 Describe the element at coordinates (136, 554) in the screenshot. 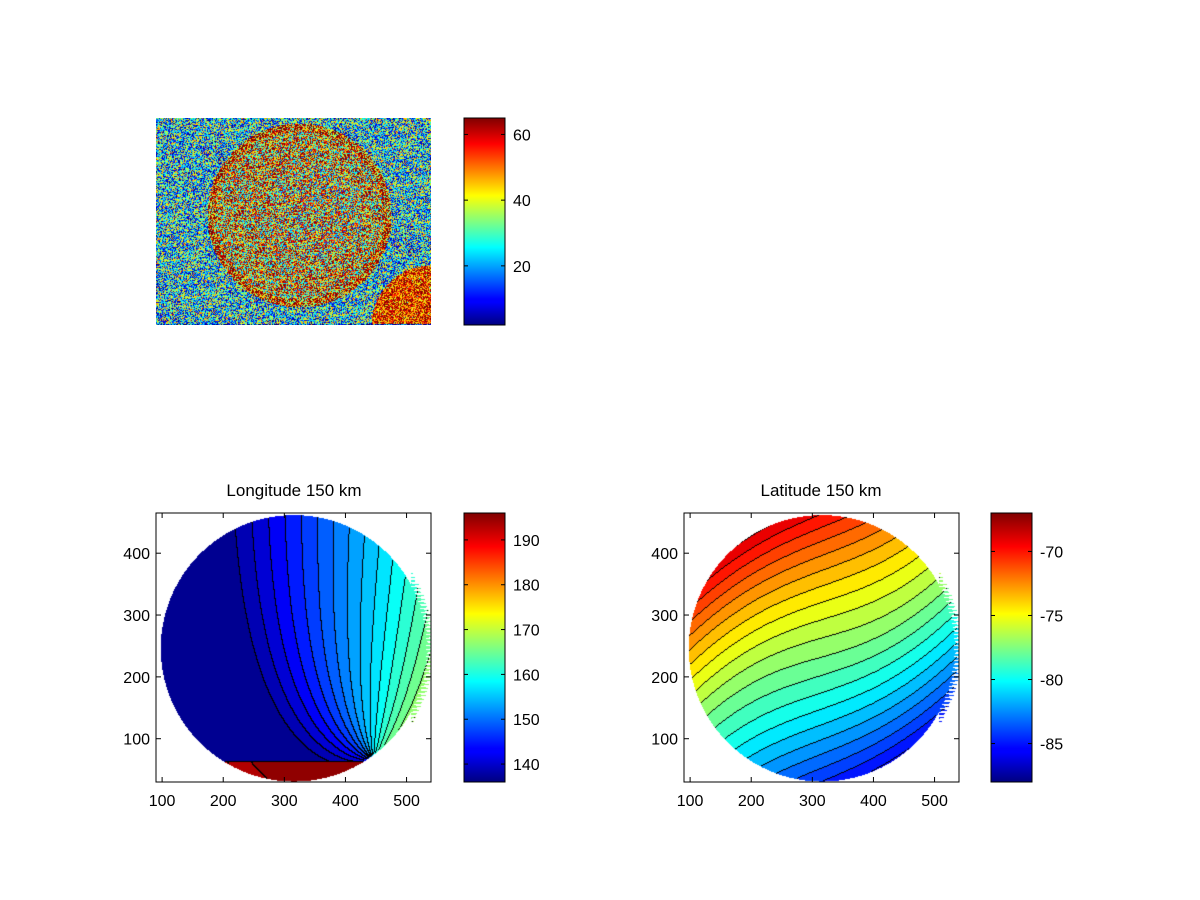

I see `longitude-y-tick-label: 400` at that location.